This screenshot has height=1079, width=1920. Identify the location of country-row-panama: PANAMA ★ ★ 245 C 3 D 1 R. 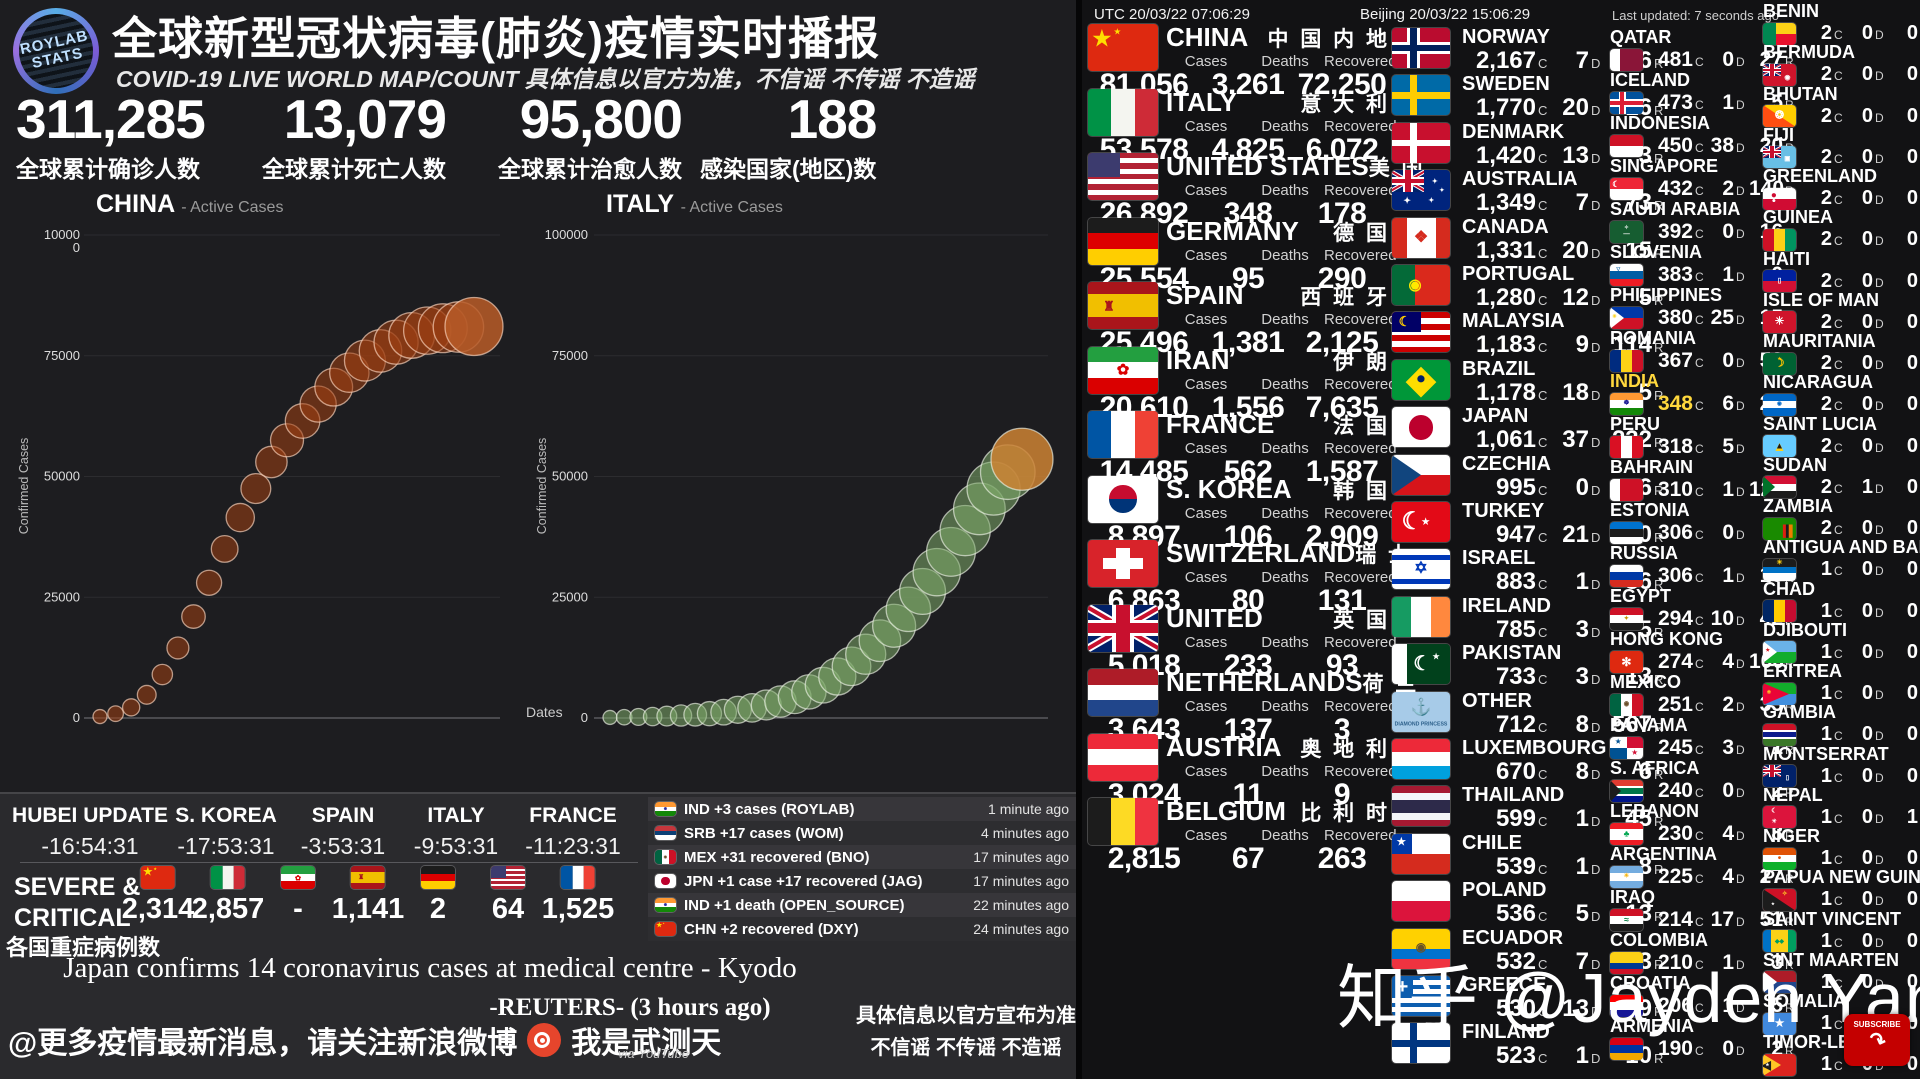
(1702, 738).